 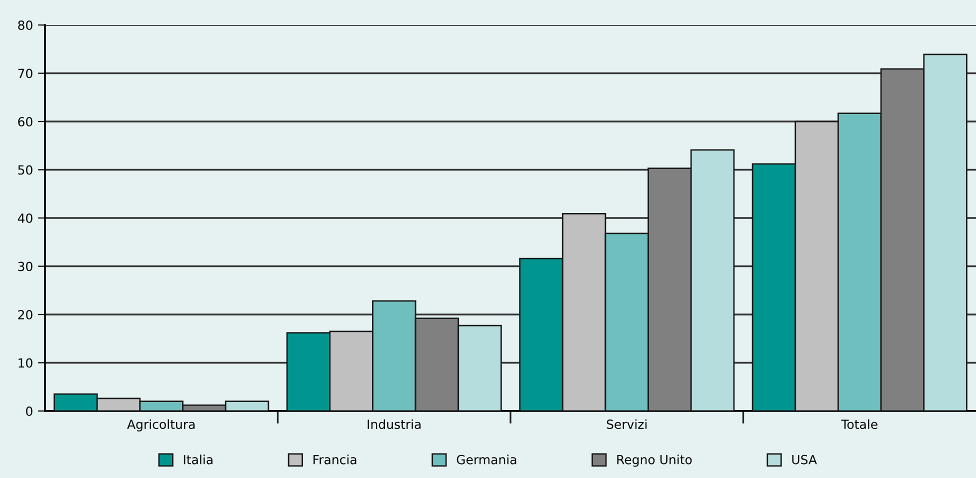 What do you see at coordinates (859, 424) in the screenshot?
I see `x-tick-label: Totale` at bounding box center [859, 424].